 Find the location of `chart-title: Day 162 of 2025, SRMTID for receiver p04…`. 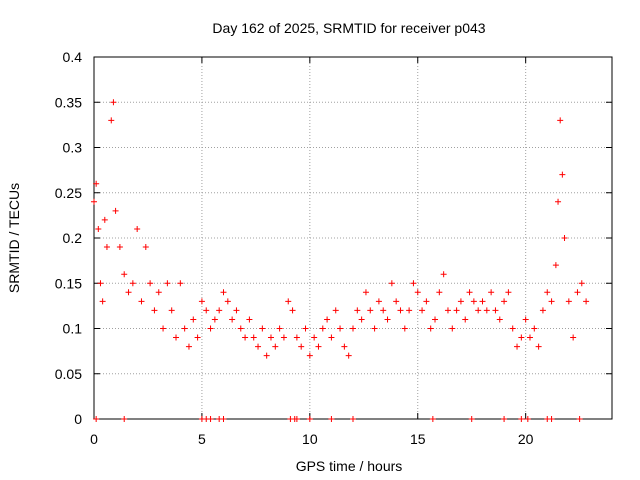

chart-title: Day 162 of 2025, SRMTID for receiver p04… is located at coordinates (348, 28).